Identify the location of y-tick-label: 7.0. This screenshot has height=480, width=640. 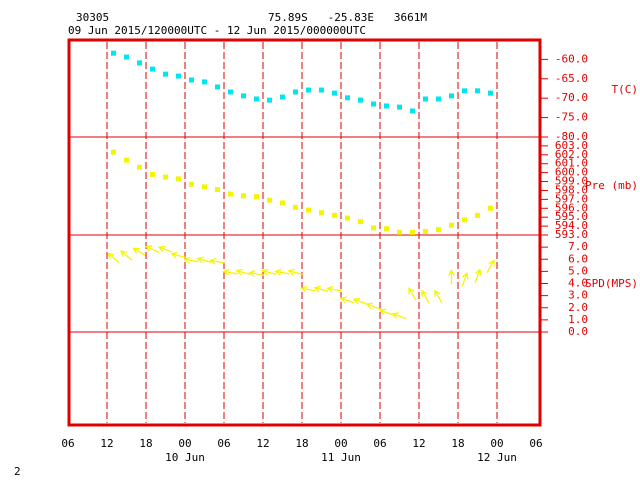
(578, 246).